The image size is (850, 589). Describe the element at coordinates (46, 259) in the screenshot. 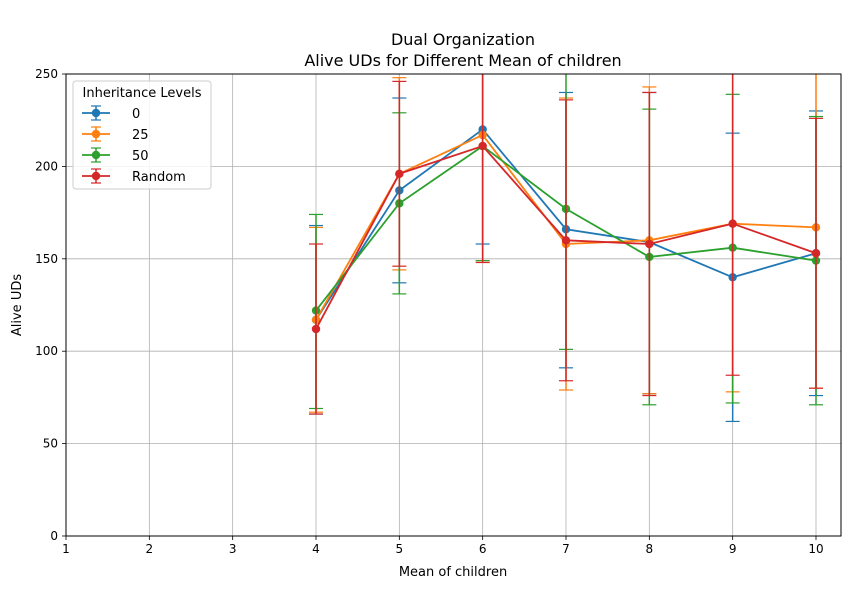

I see `y-tick-label: 150` at that location.